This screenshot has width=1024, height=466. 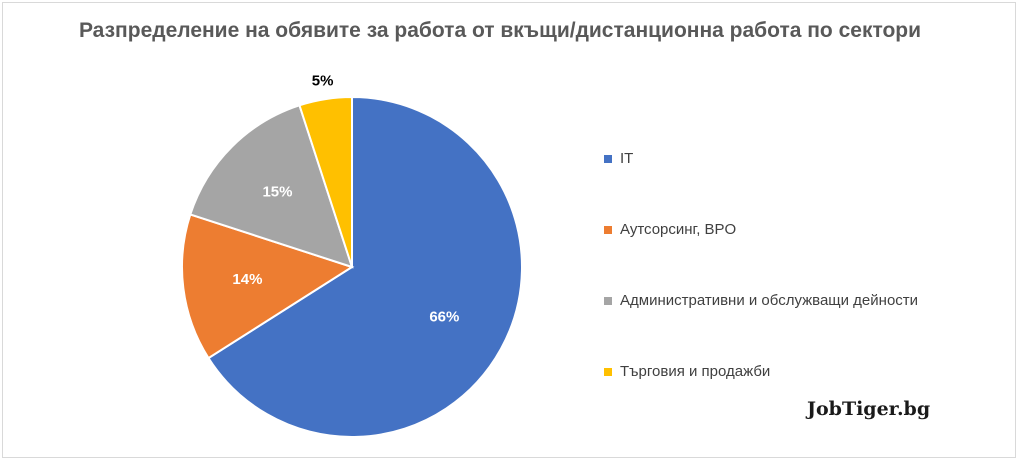 What do you see at coordinates (323, 80) in the screenshot?
I see `data-label-3: 5%` at bounding box center [323, 80].